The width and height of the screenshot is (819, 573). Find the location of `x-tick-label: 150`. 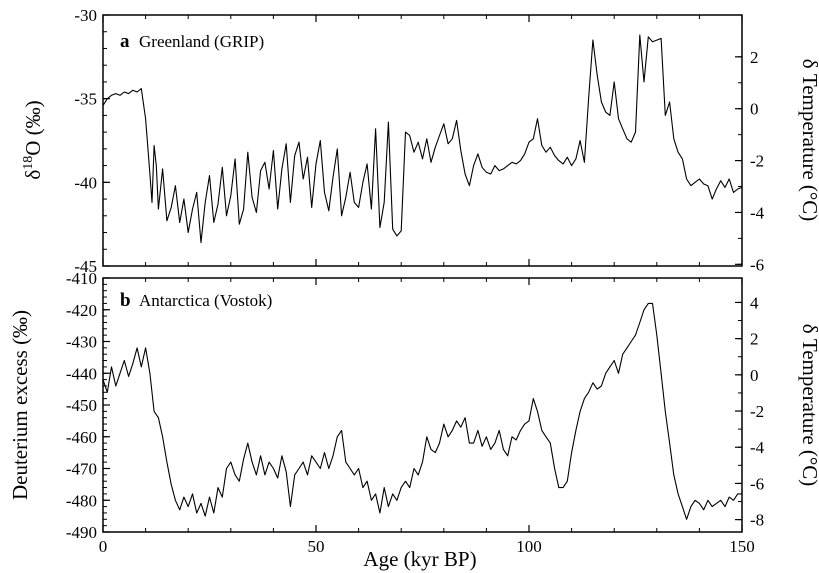

x-tick-label: 150 is located at coordinates (742, 546).